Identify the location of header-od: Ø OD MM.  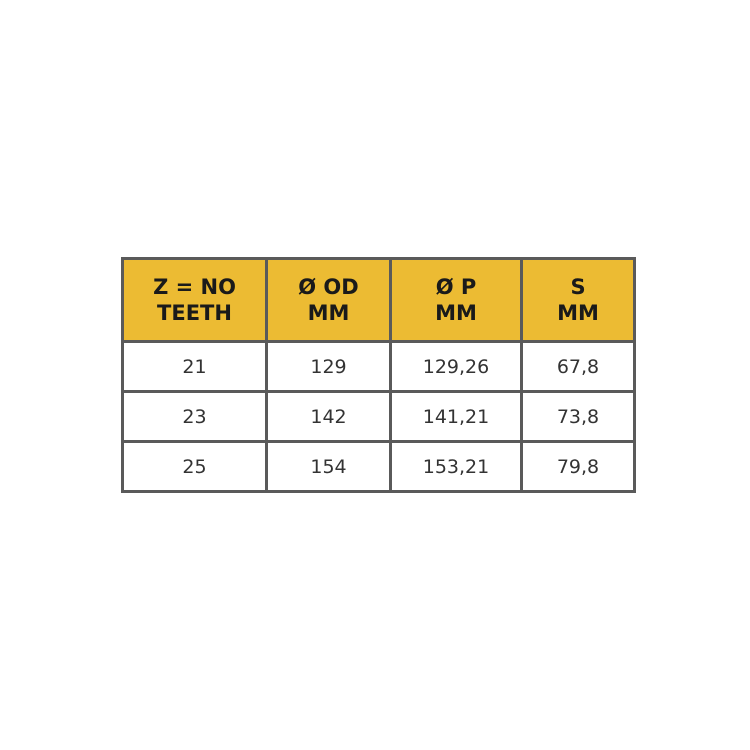
(328, 300).